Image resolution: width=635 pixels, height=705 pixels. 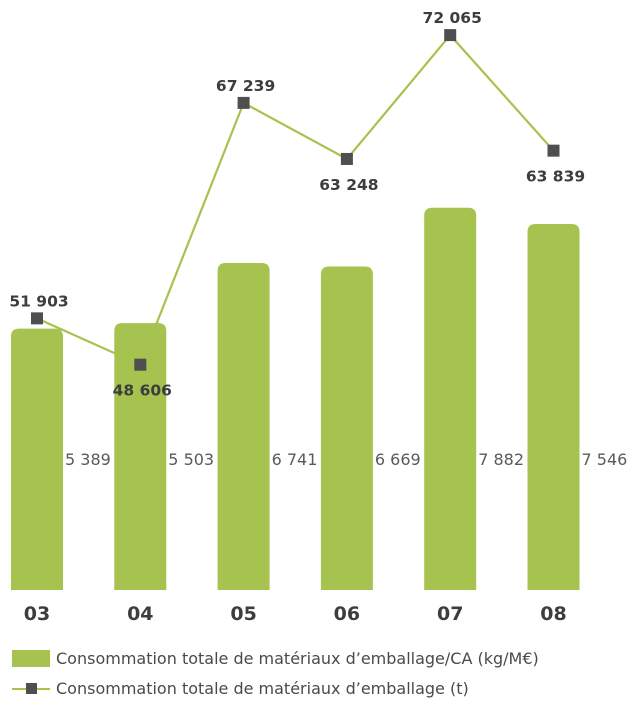 I want to click on bar-value-labels: 5 389 5 503 6 741 6 669 7 882 7 546, so click(x=346, y=459).